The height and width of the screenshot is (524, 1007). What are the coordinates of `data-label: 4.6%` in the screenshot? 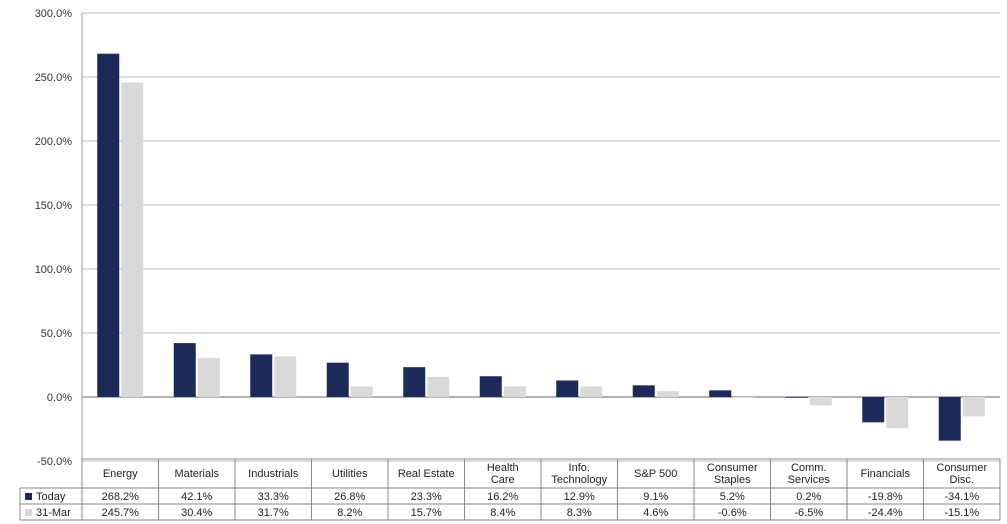 It's located at (655, 513).